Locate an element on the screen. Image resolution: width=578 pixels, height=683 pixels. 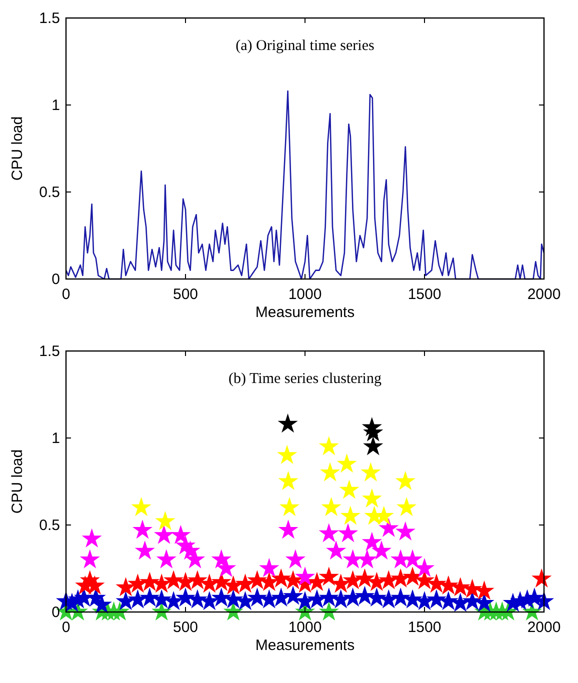
x-tick-label: 1500 is located at coordinates (425, 294).